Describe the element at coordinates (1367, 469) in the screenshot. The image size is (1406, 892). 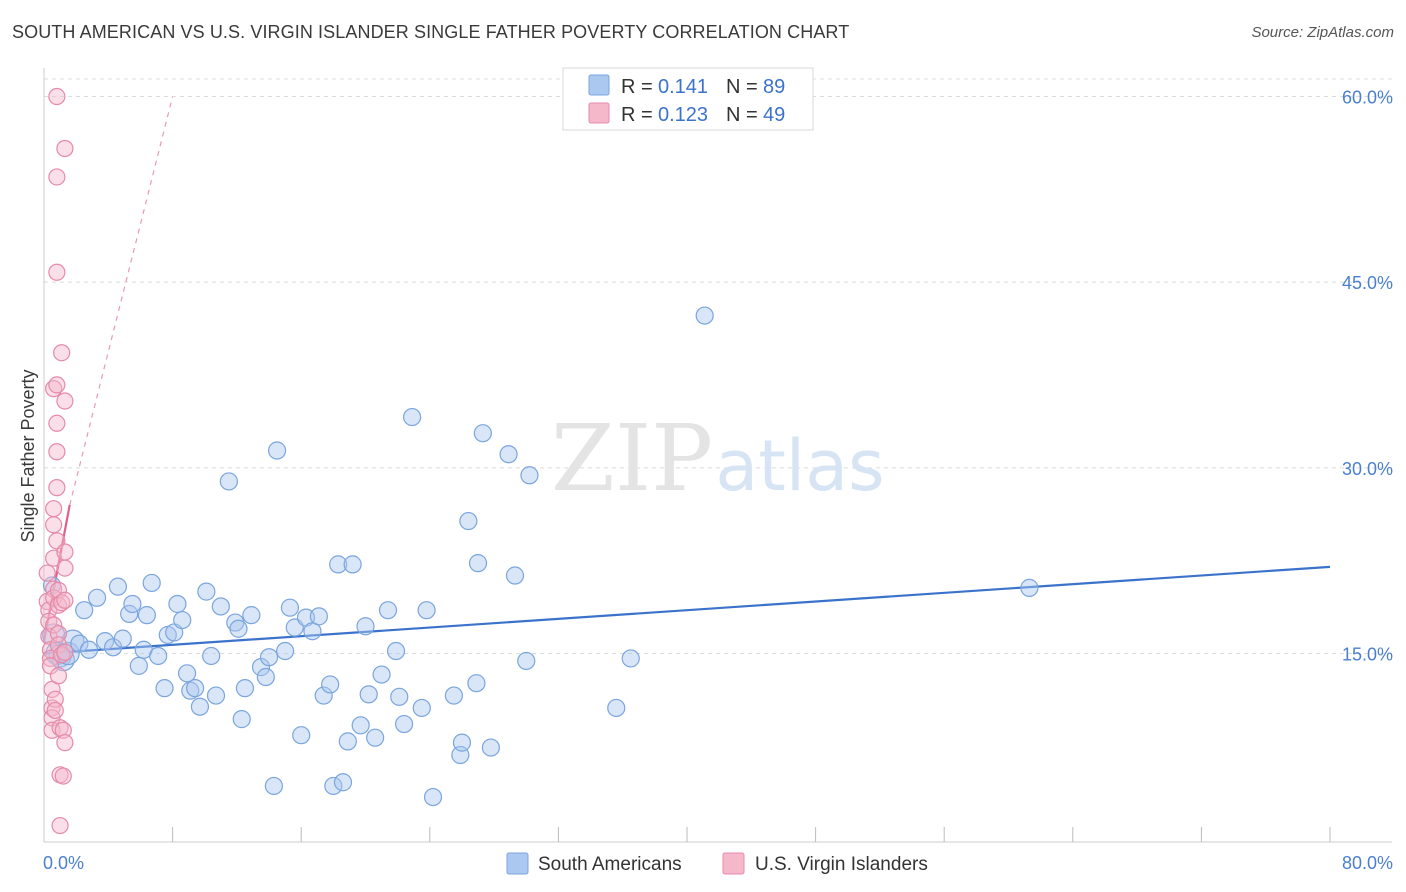
I see `y-tick-label: 30.0%` at that location.